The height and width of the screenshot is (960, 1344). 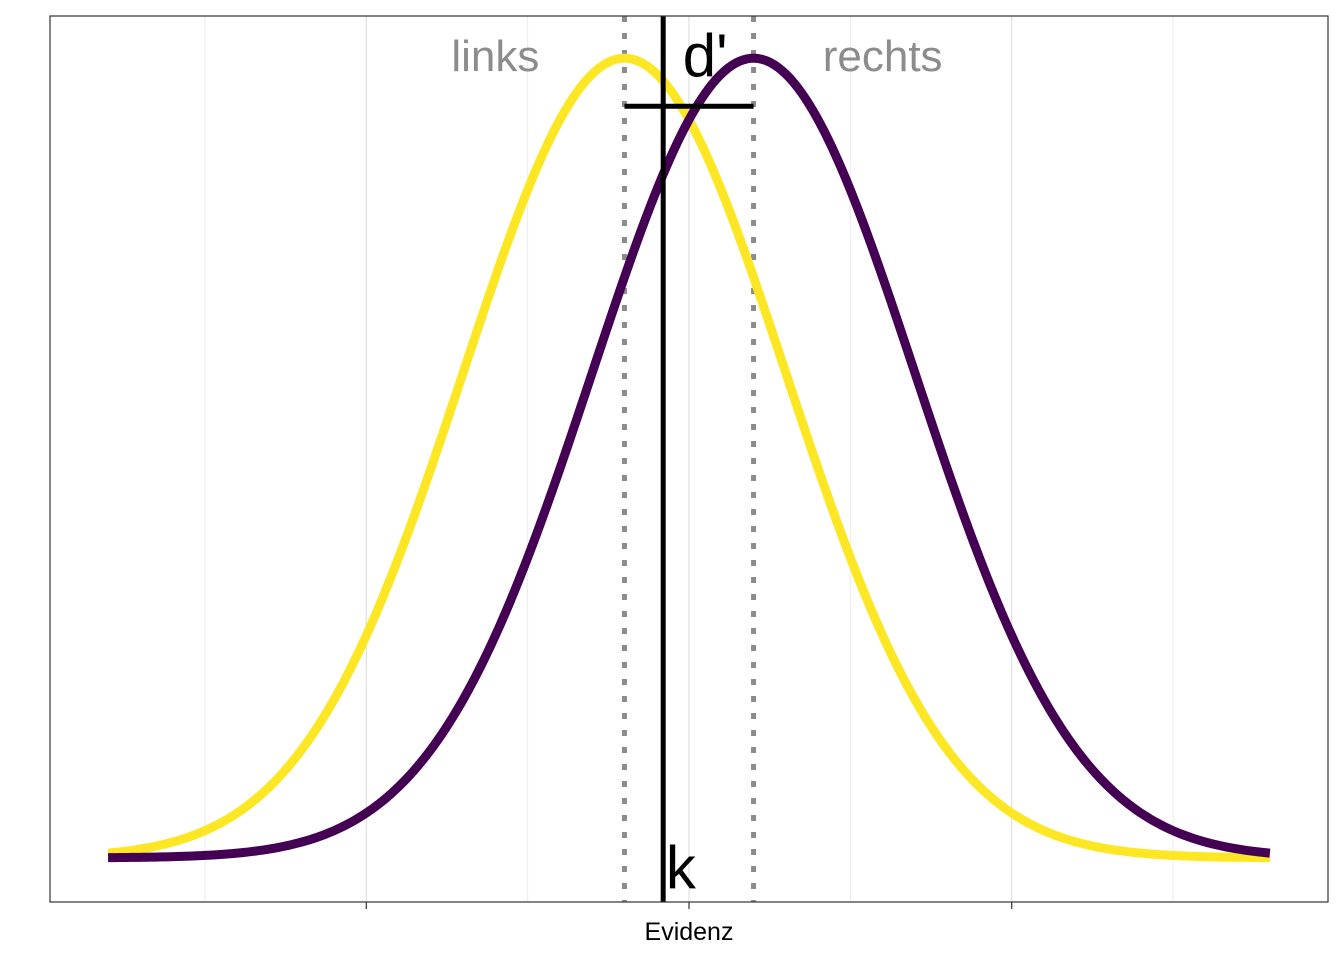 What do you see at coordinates (883, 56) in the screenshot?
I see `annotation-rechts: rechts` at bounding box center [883, 56].